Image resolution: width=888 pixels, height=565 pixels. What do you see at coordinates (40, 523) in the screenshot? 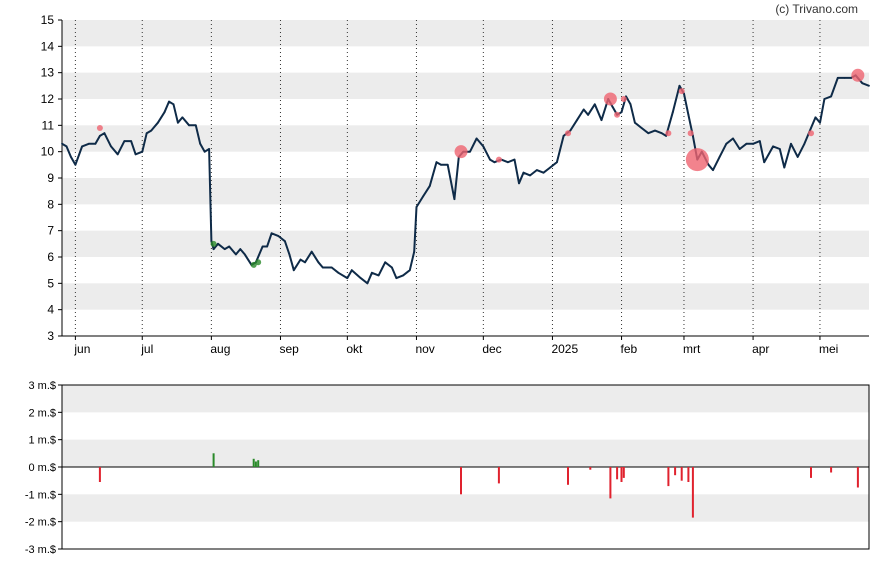
I see `volume-y-tick-label: -2 m.$` at bounding box center [40, 523].